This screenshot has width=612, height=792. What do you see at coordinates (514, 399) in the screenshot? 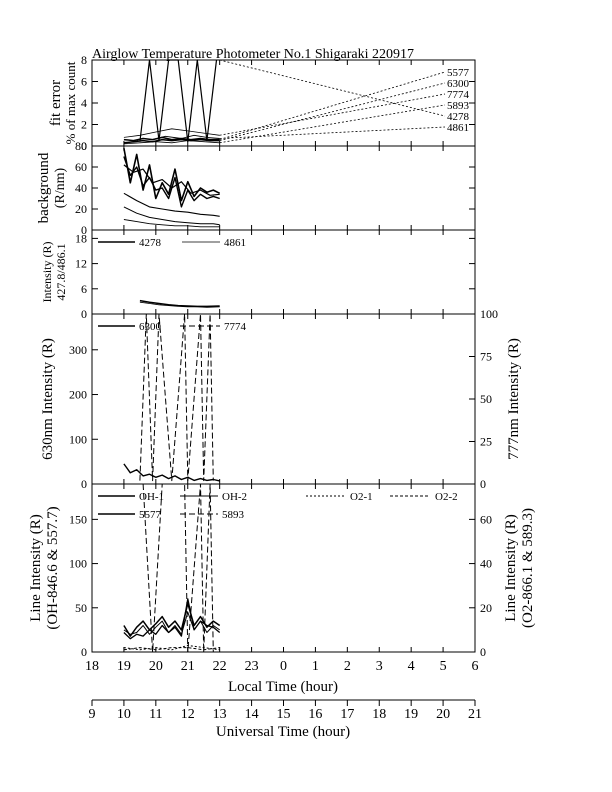
I see `i630-y2label: 777nm Intensity (R)` at bounding box center [514, 399].